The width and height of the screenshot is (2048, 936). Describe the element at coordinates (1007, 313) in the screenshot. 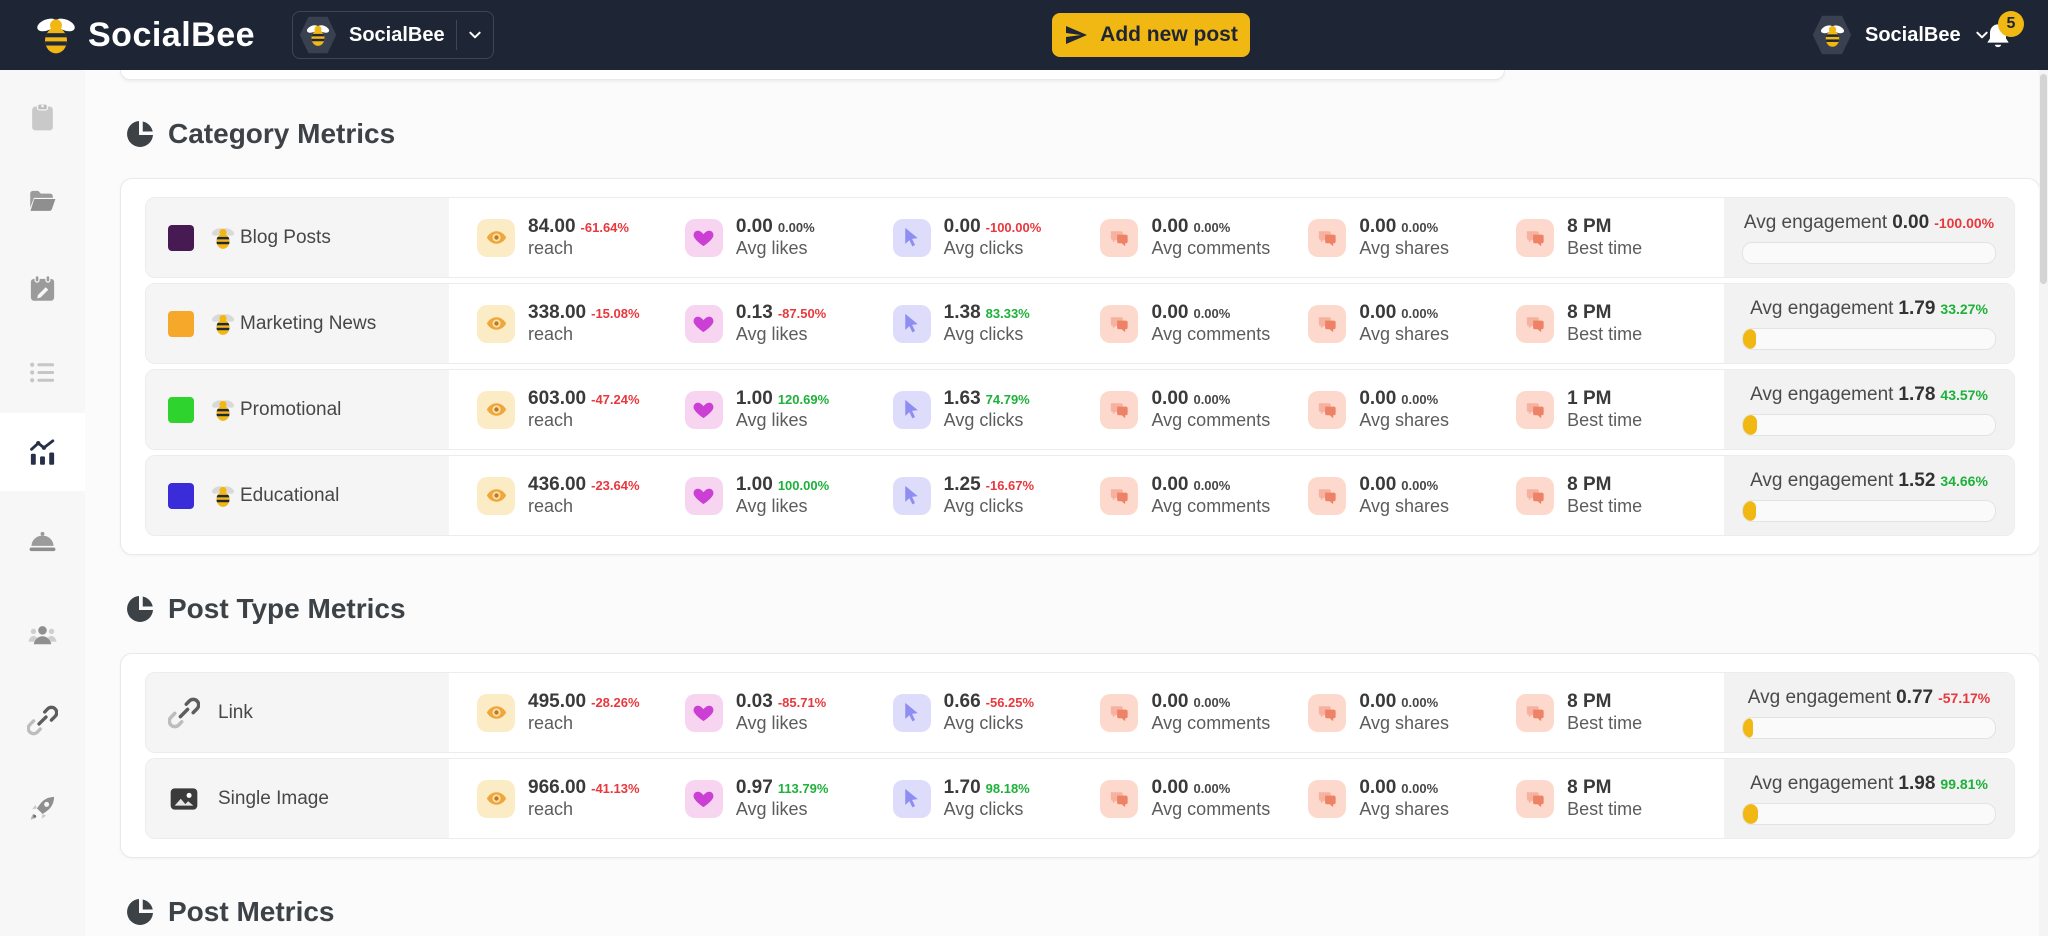

I see `metric-delta: 83.33%` at that location.